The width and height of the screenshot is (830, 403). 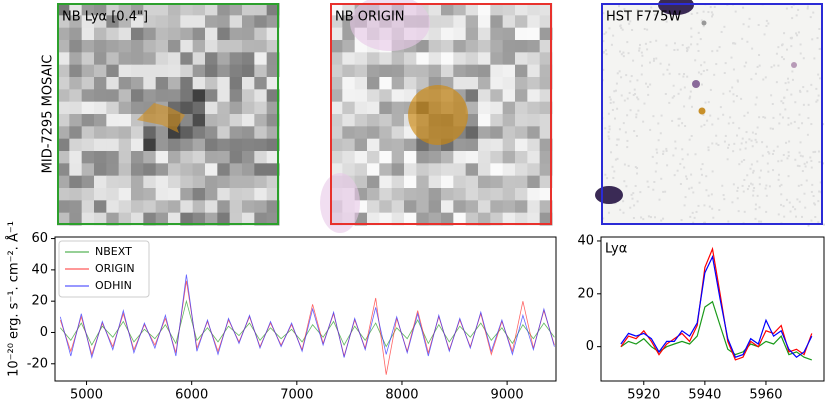 I want to click on panel-title: NB Lyα [0.4"], so click(x=105, y=17).